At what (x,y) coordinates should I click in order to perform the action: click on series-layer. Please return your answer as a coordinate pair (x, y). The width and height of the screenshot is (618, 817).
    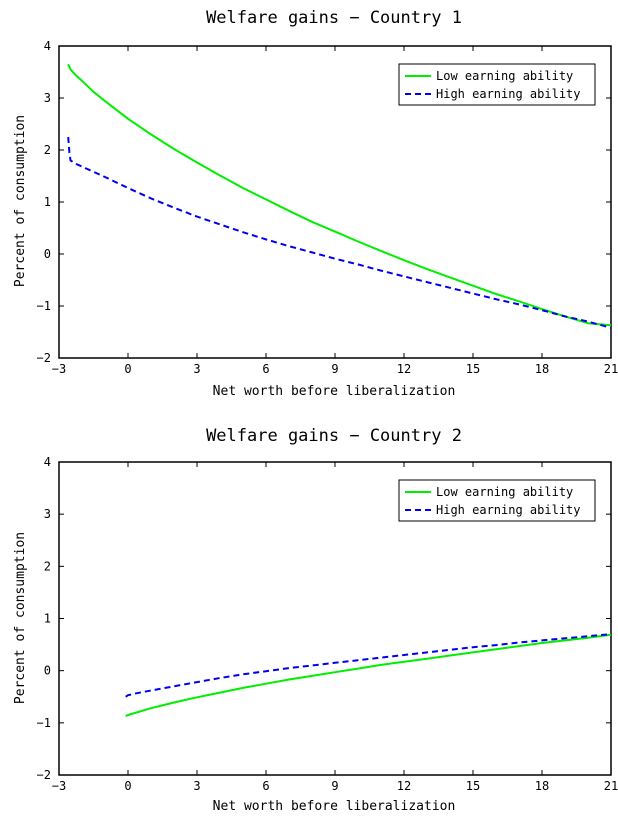
    Looking at the image, I should click on (368, 675).